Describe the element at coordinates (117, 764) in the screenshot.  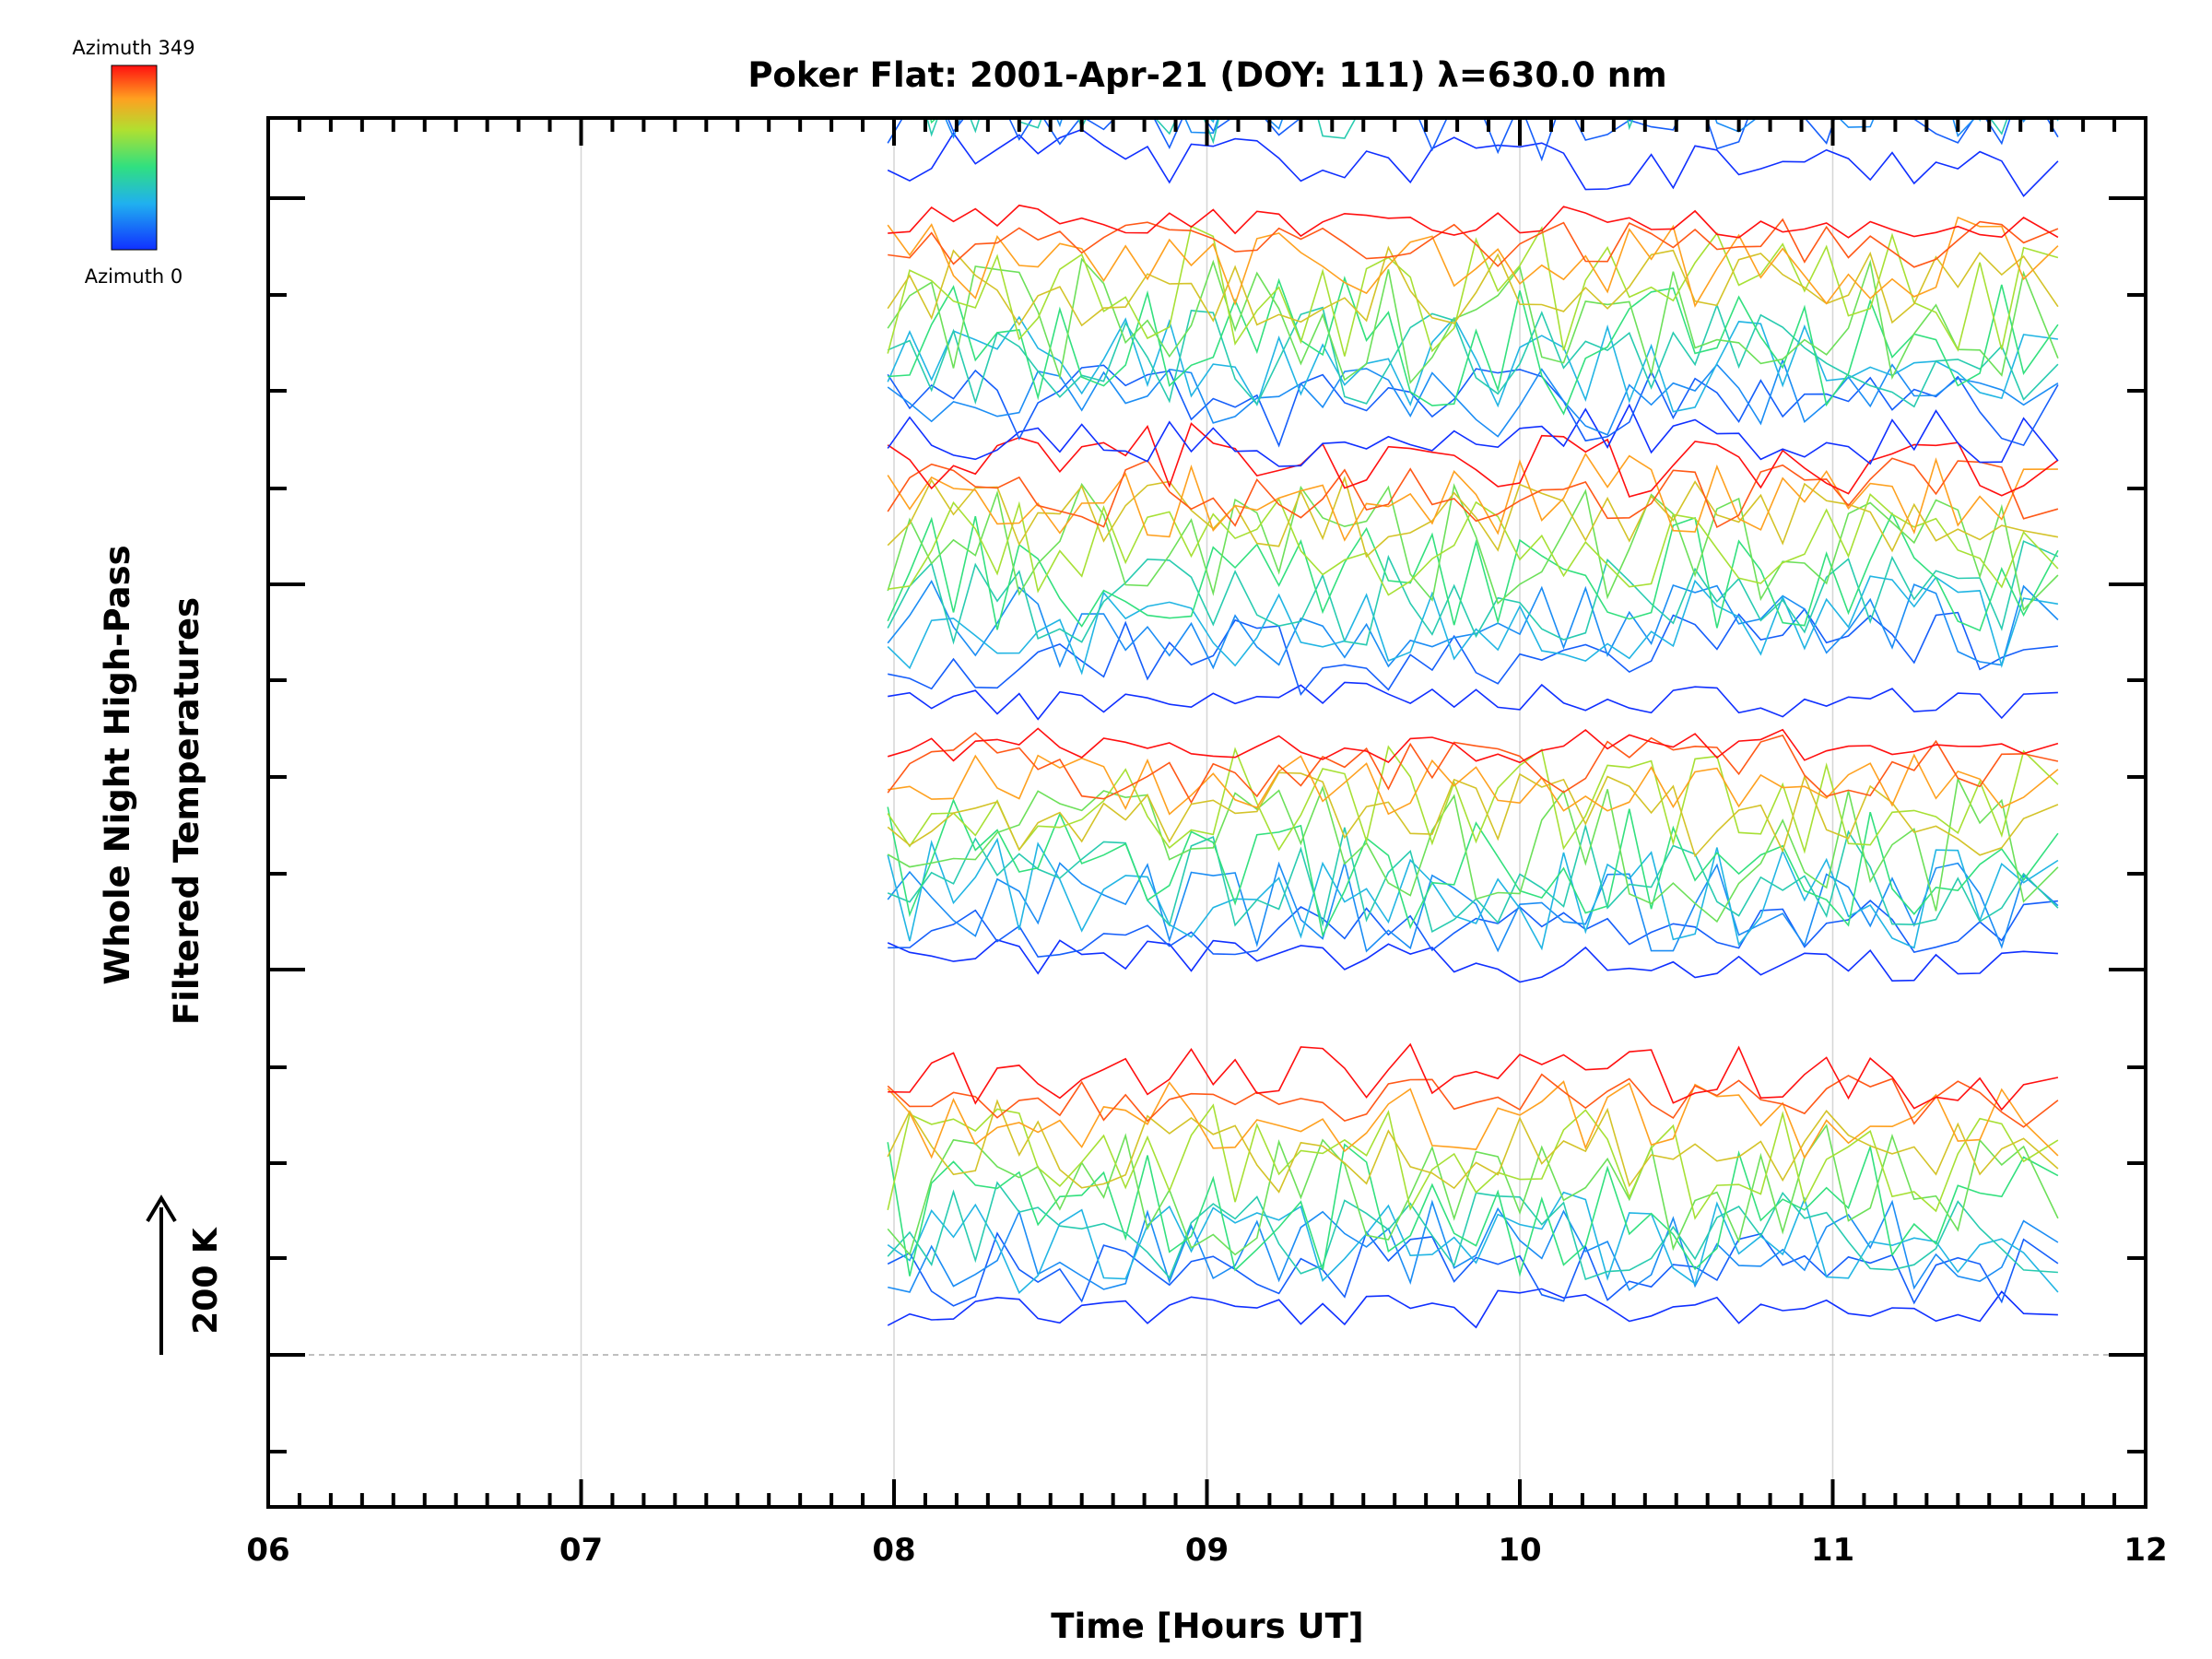
I see `y-axis-label-line-1: Whole Night High-Pass` at that location.